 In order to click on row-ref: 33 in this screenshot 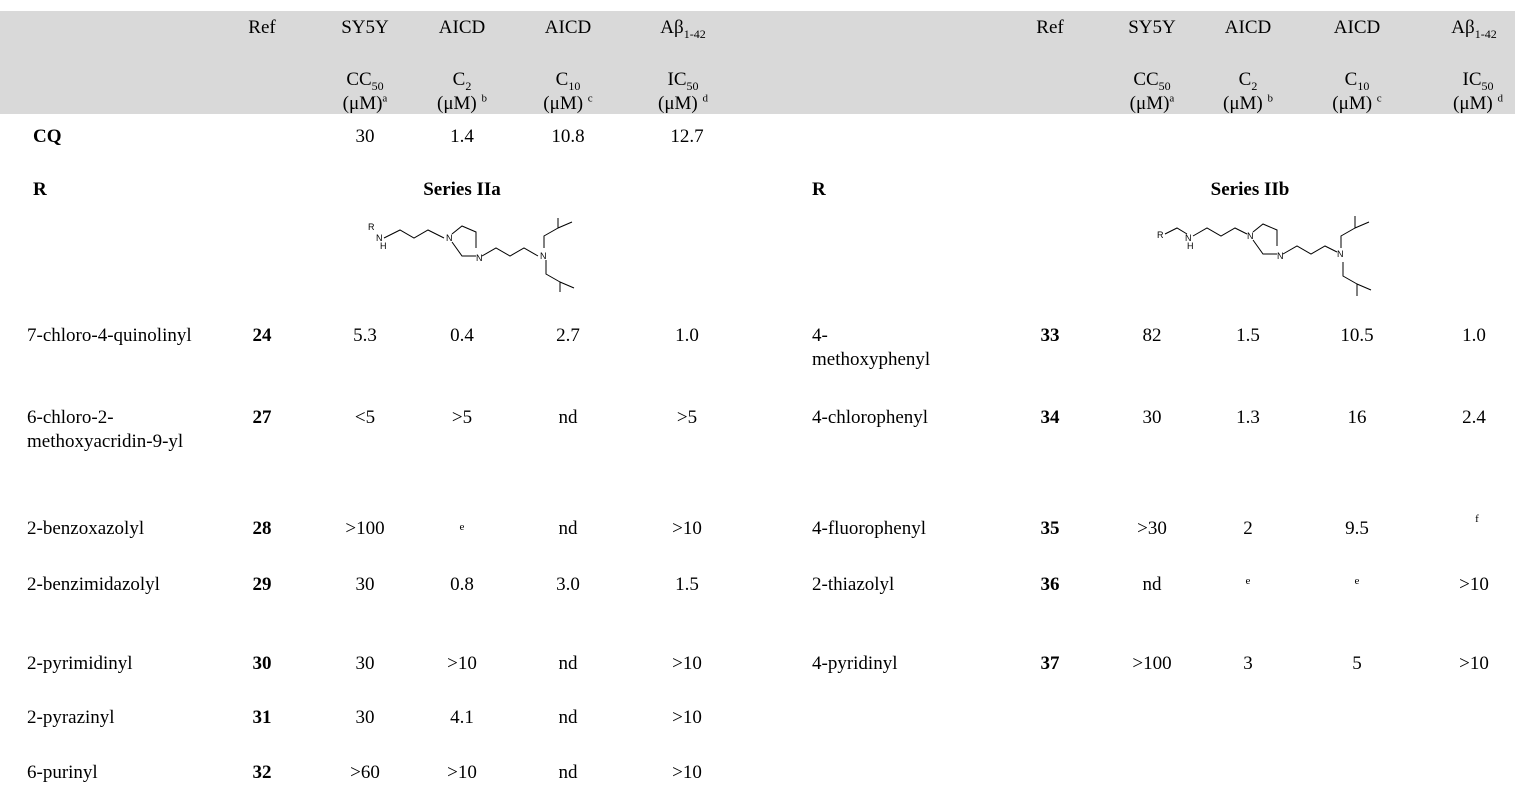, I will do `click(1050, 335)`.